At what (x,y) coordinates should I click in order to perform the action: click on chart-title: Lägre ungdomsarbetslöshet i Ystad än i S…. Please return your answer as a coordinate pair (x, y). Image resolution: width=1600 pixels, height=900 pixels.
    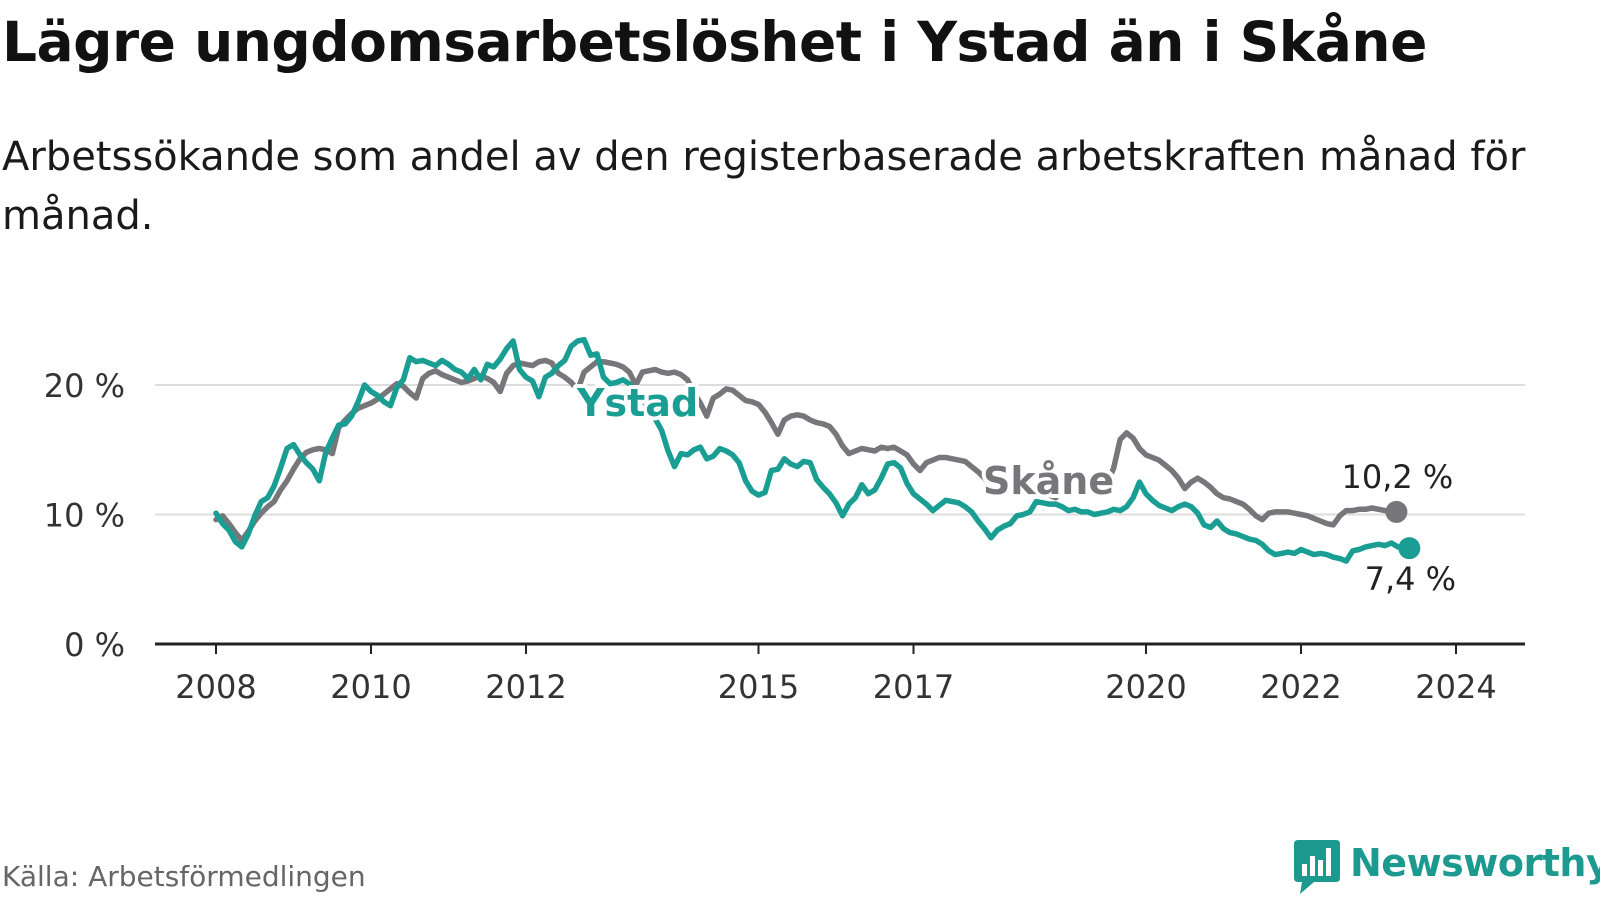
    Looking at the image, I should click on (714, 42).